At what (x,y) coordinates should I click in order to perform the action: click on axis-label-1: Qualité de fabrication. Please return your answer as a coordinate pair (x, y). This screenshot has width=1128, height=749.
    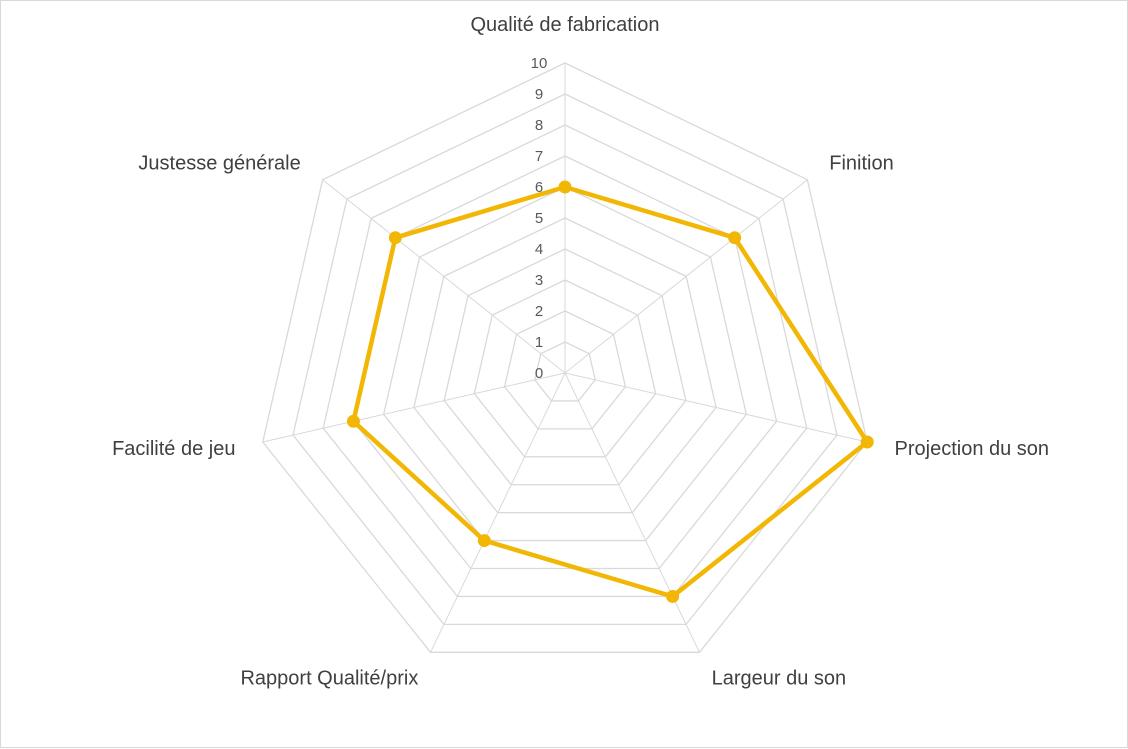
    Looking at the image, I should click on (564, 25).